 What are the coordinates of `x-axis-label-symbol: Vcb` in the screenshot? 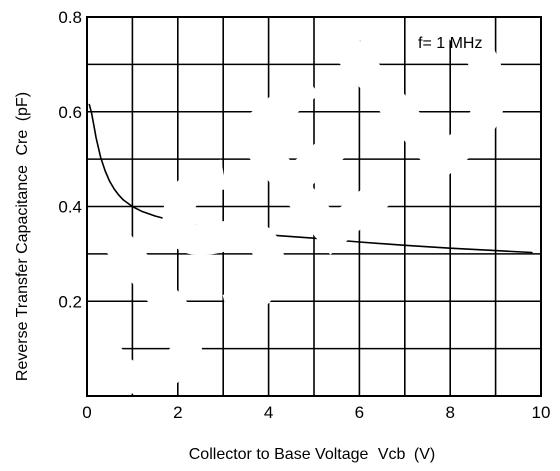 It's located at (392, 454).